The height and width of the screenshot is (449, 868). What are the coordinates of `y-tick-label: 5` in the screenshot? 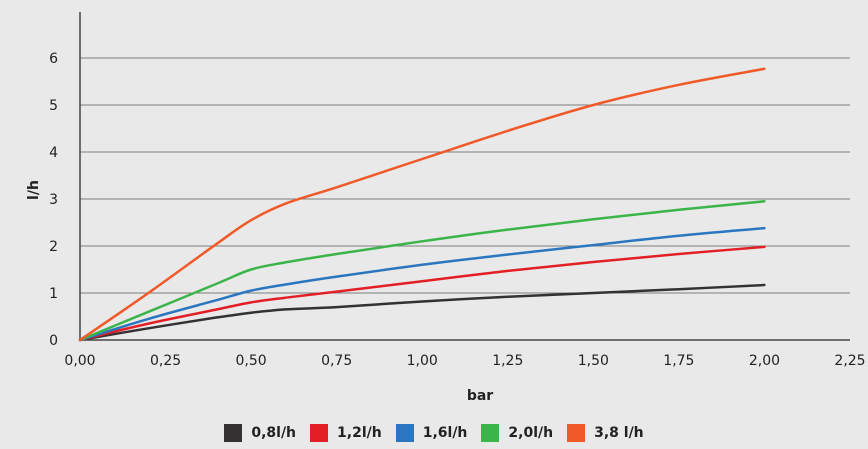 It's located at (53, 106).